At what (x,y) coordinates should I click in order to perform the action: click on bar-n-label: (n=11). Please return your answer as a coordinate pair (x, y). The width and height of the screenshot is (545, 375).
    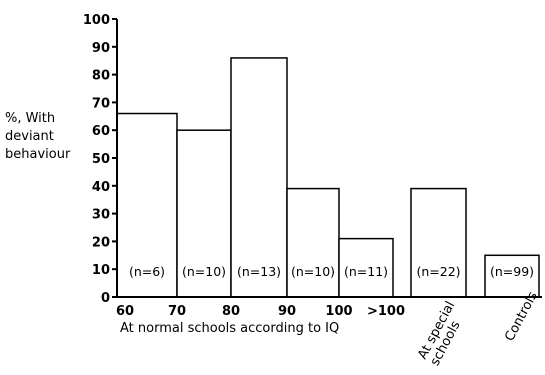
    Looking at the image, I should click on (366, 271).